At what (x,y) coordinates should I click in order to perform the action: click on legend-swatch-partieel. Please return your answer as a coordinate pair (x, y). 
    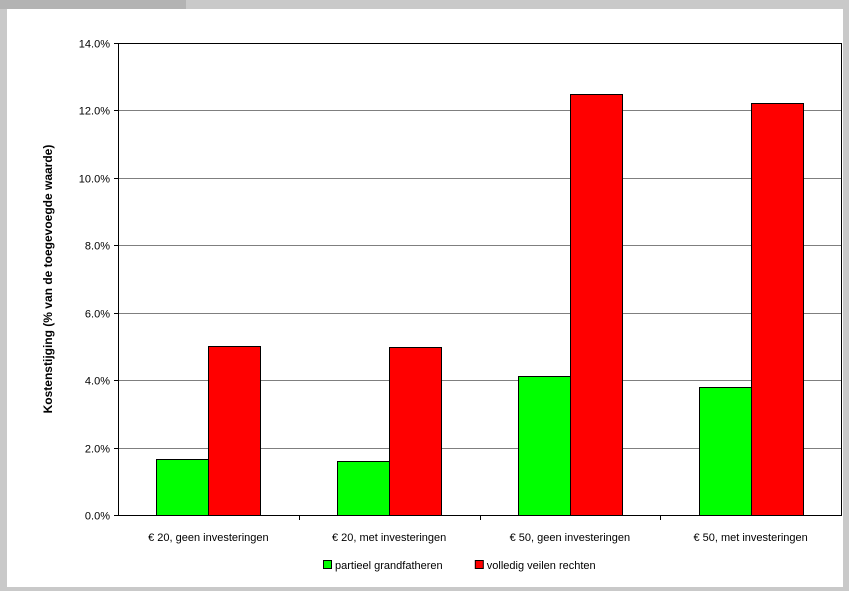
    Looking at the image, I should click on (327, 564).